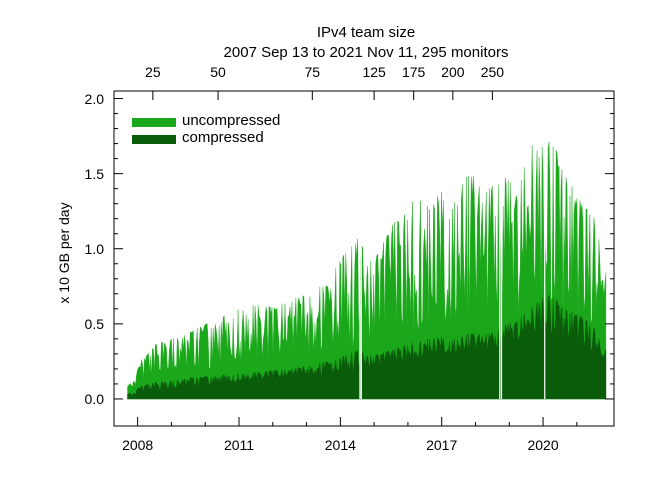 The image size is (651, 480). Describe the element at coordinates (374, 72) in the screenshot. I see `top-tick-label-125: 125` at that location.